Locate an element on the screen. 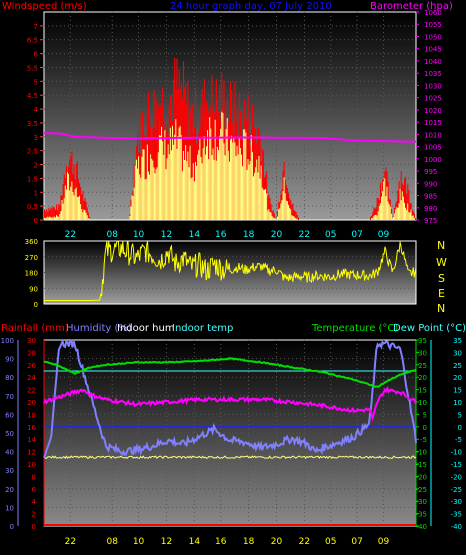 This screenshot has height=555, width=466. rain-tick-label: 4 is located at coordinates (34, 502).